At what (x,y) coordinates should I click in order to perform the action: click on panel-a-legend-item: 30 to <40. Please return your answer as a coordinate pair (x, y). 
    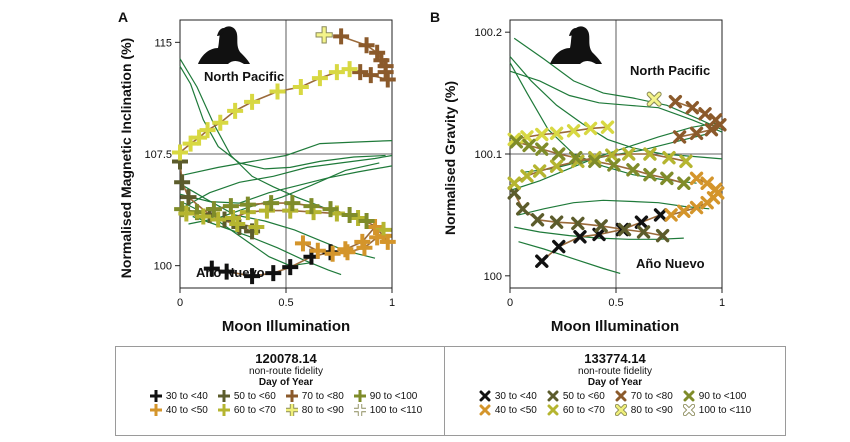
    Looking at the image, I should click on (178, 396).